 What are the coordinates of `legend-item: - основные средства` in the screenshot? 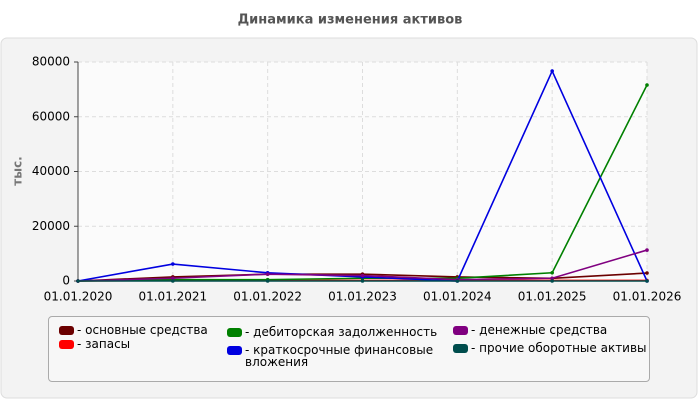 It's located at (169, 330).